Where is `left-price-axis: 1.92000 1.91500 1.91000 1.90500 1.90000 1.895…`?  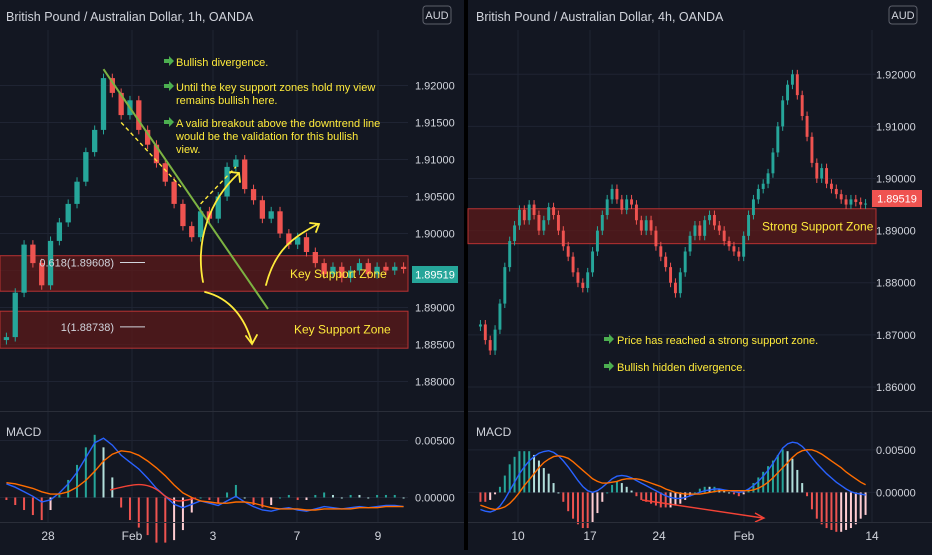
left-price-axis: 1.92000 1.91500 1.91000 1.90500 1.90000 1.895… is located at coordinates (435, 235).